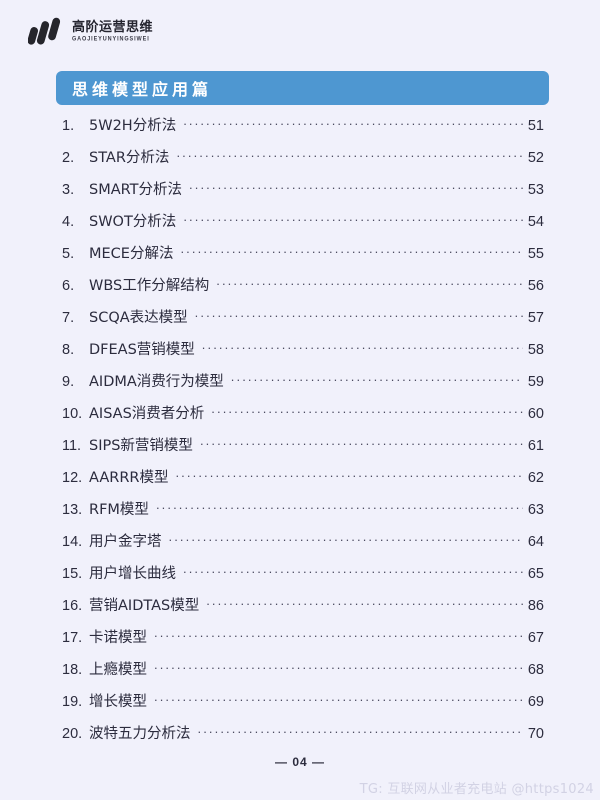 The height and width of the screenshot is (800, 600). I want to click on toc-entry-index: 5., so click(68, 254).